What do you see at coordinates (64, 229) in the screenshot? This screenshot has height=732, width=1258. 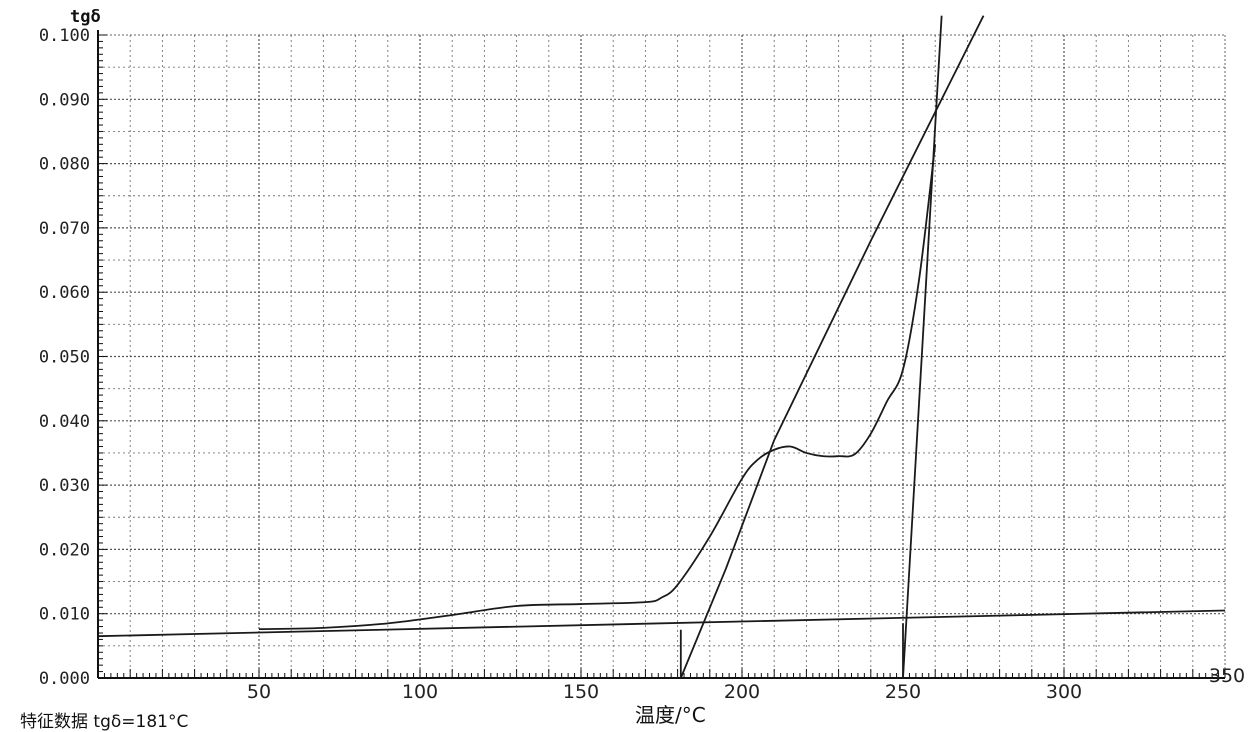 I see `y-tick-label: 0.070` at bounding box center [64, 229].